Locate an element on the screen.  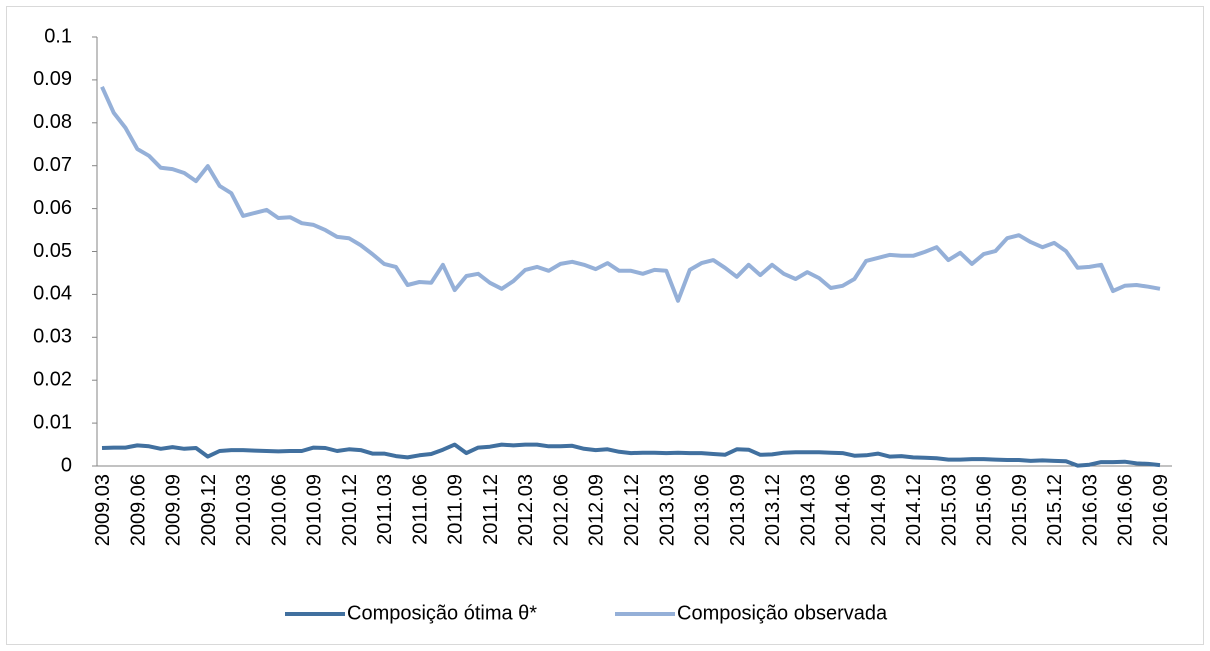
x-tick-label: 2009.12 is located at coordinates (209, 510).